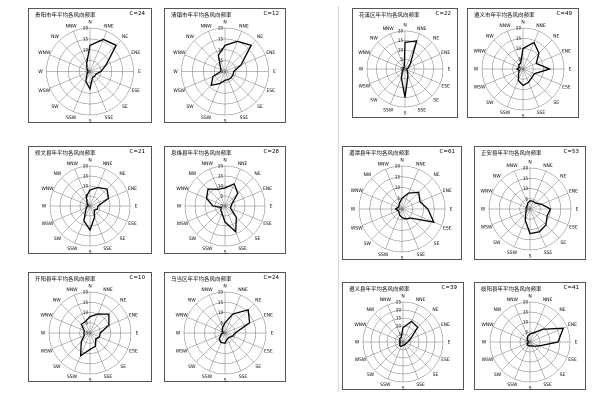 Image resolution: width=607 pixels, height=400 pixels. What do you see at coordinates (137, 278) in the screenshot?
I see `calm-frequency: C=10` at bounding box center [137, 278].